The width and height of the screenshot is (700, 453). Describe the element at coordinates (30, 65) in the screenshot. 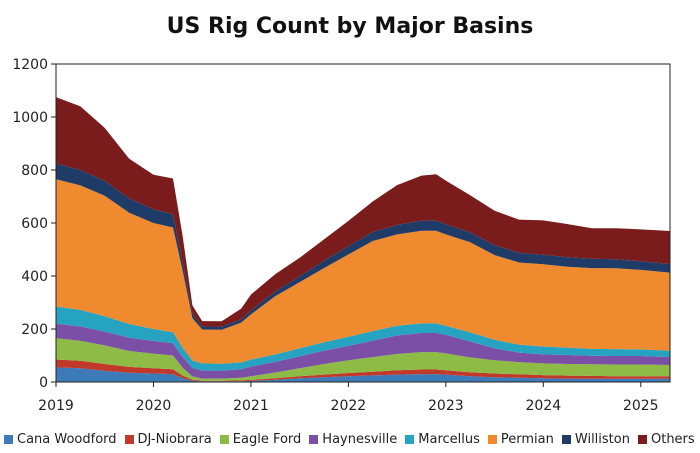

I see `y-tick-label: 1200` at that location.